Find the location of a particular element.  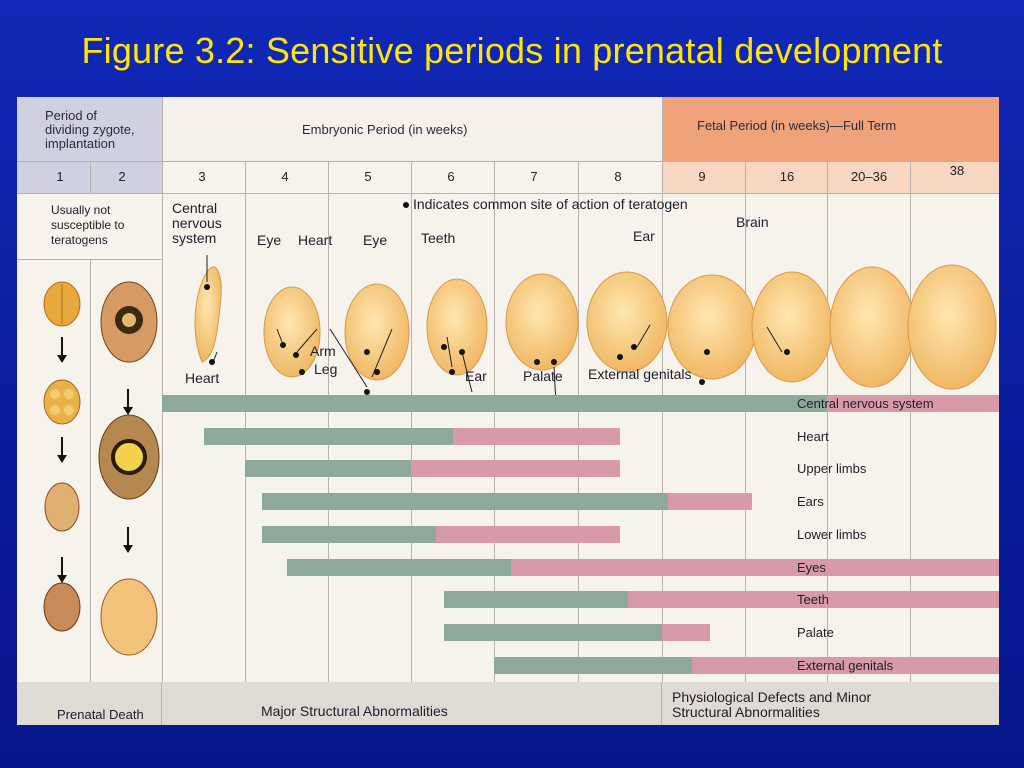

footer-major is located at coordinates (412, 703).